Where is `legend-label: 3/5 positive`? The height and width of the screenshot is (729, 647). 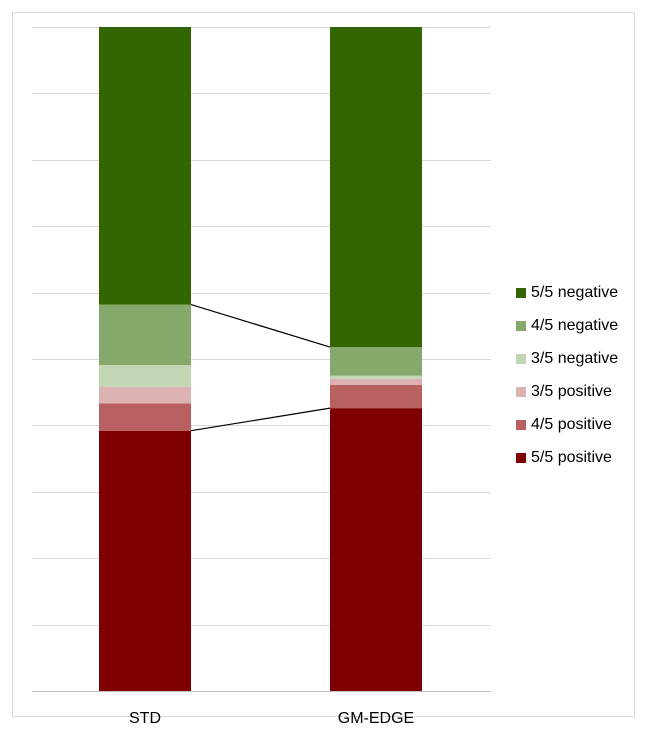
legend-label: 3/5 positive is located at coordinates (571, 391).